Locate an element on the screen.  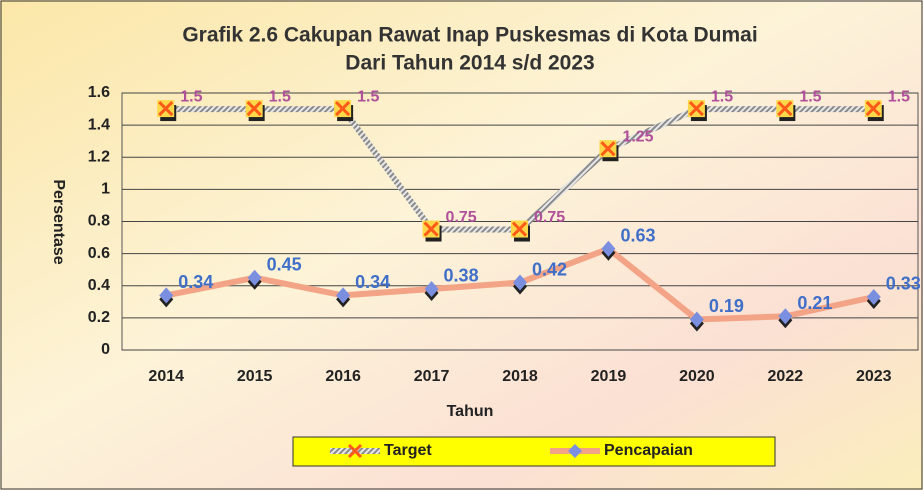
data-label: 0.33 is located at coordinates (903, 284).